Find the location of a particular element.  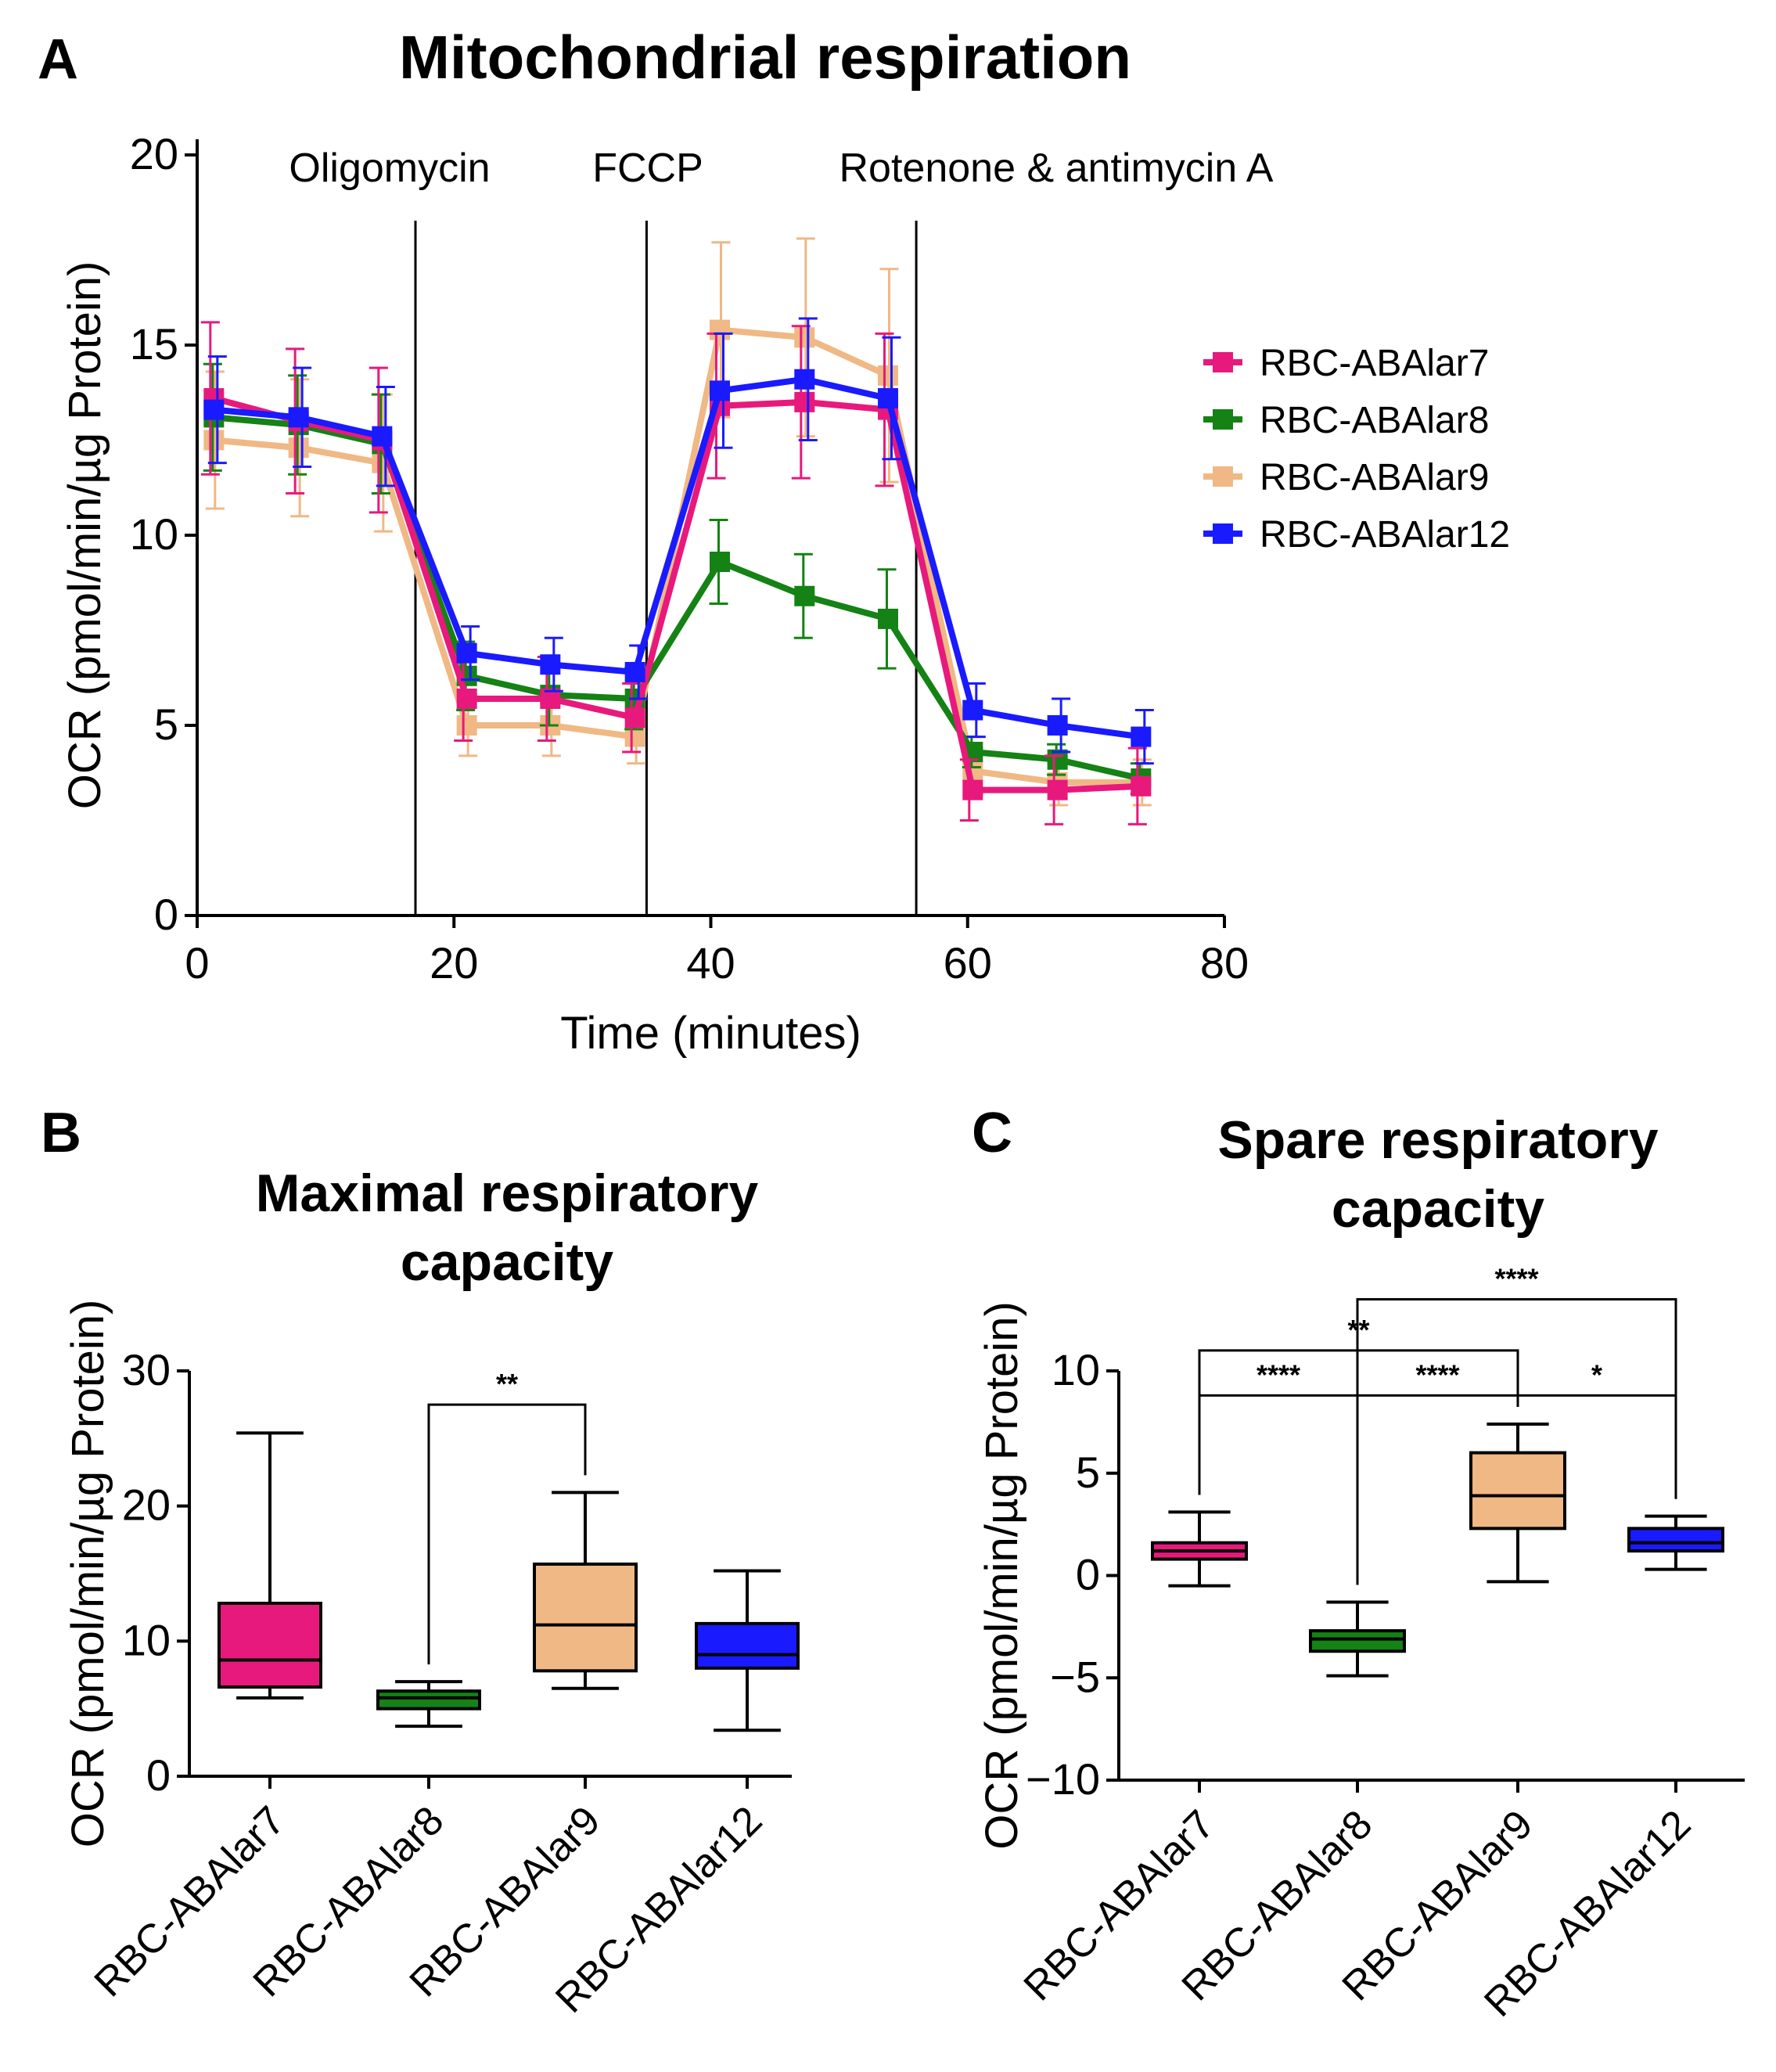

significance-label: * is located at coordinates (1596, 1374).